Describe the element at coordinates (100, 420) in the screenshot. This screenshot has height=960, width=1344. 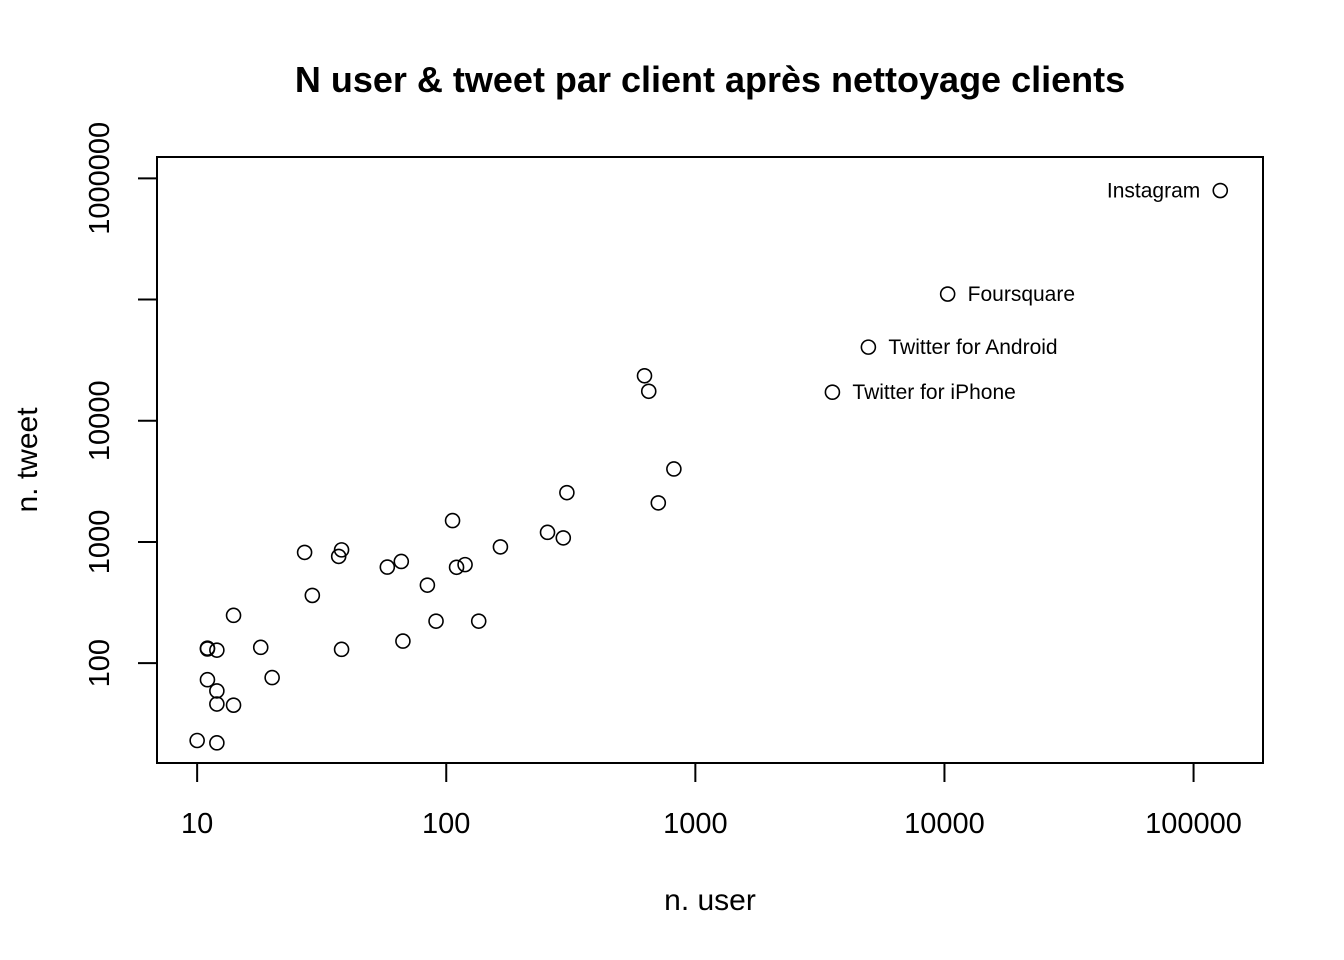
I see `y-tick-label: 10000` at that location.